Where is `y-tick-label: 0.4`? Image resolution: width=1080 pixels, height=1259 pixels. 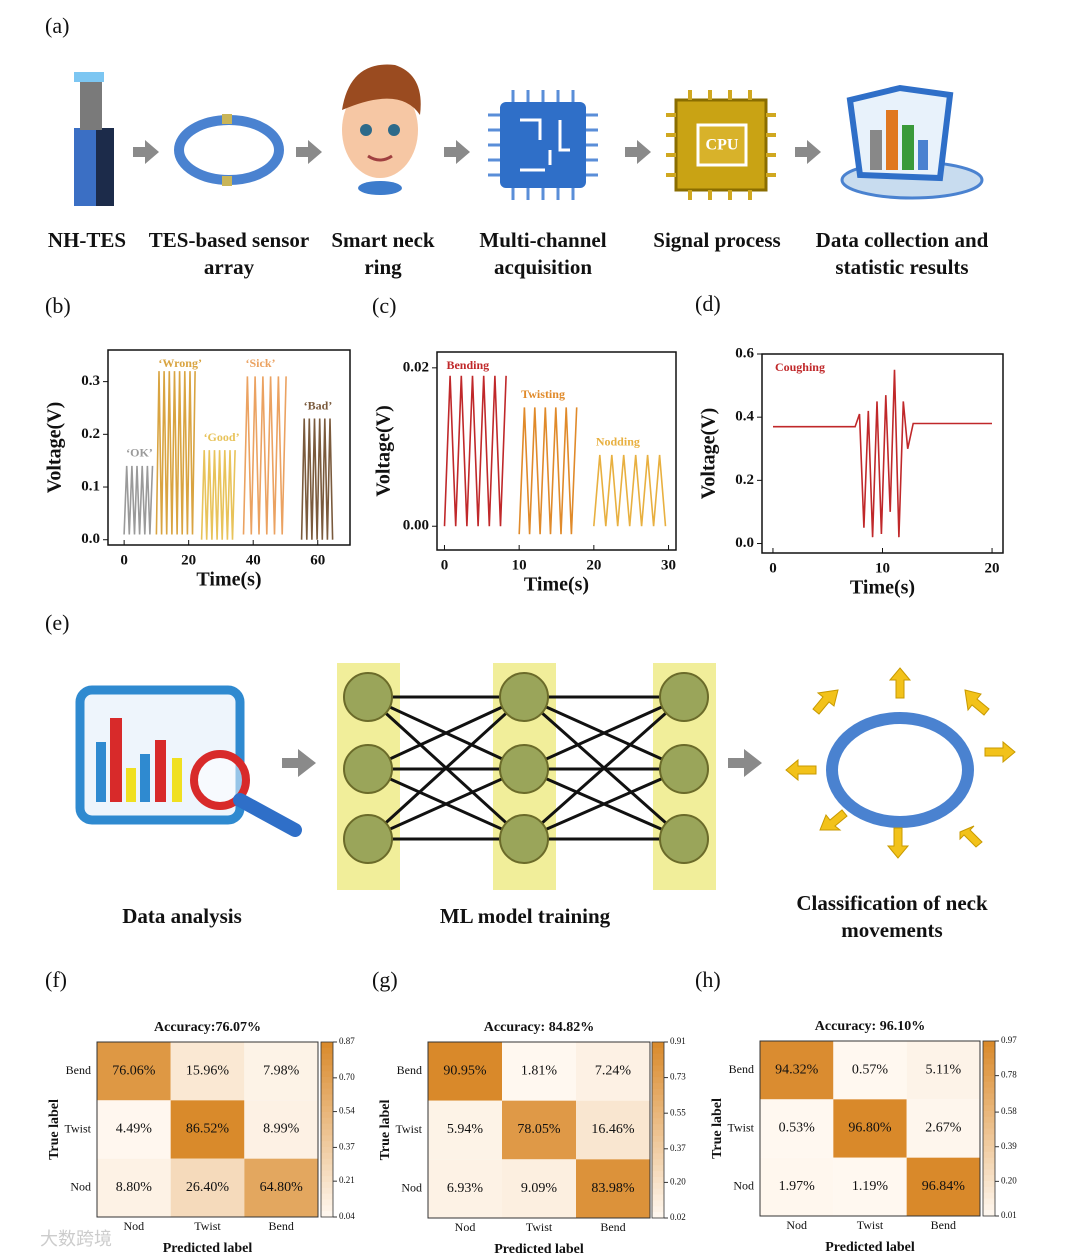 y-tick-label: 0.4 is located at coordinates (744, 417).